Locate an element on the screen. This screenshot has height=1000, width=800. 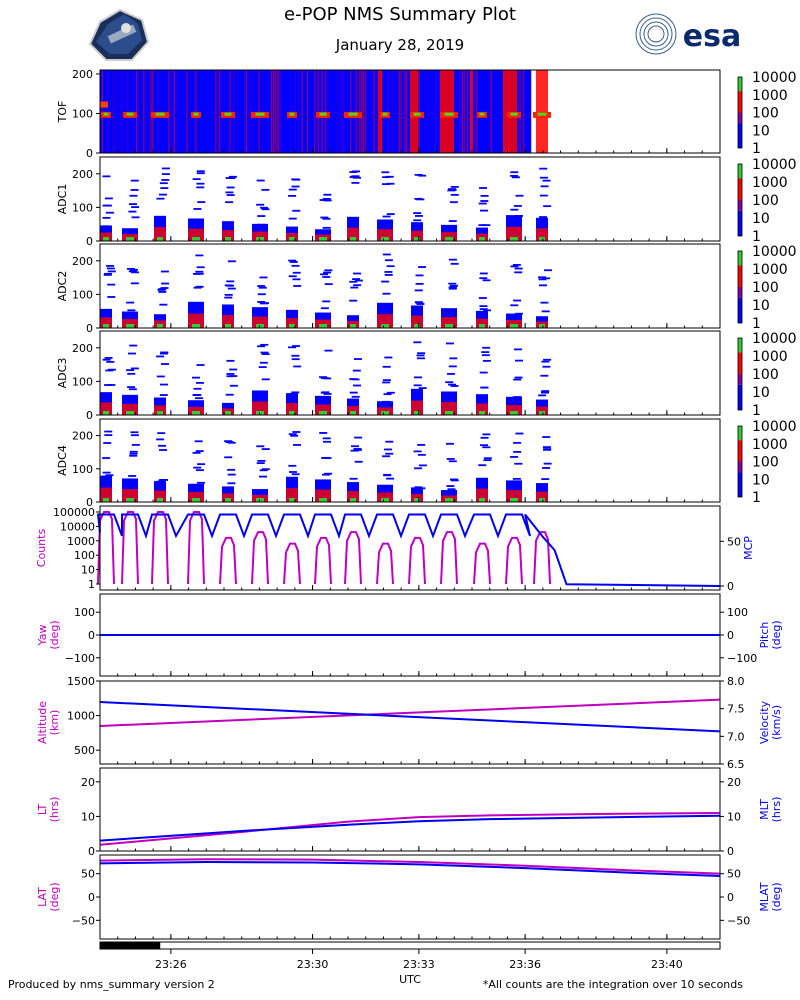
right-y-tick-label: 0 is located at coordinates (730, 851).